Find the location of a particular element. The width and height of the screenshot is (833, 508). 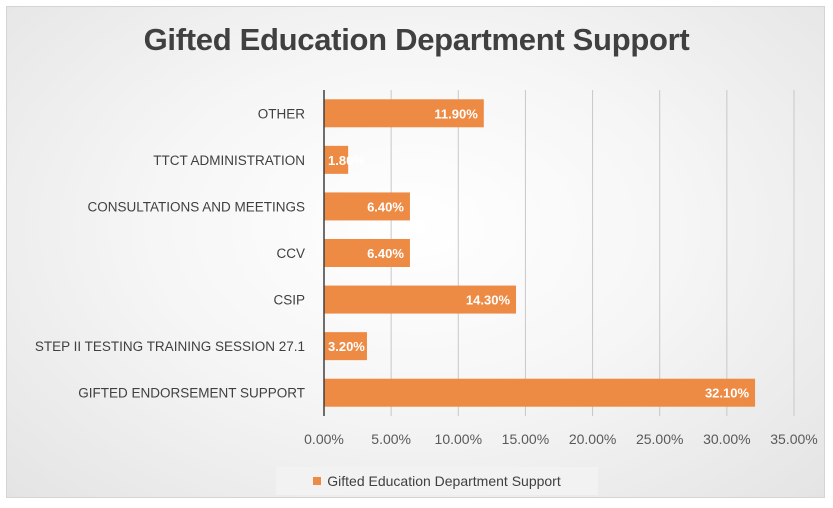

data-label: 14.30% is located at coordinates (488, 300).